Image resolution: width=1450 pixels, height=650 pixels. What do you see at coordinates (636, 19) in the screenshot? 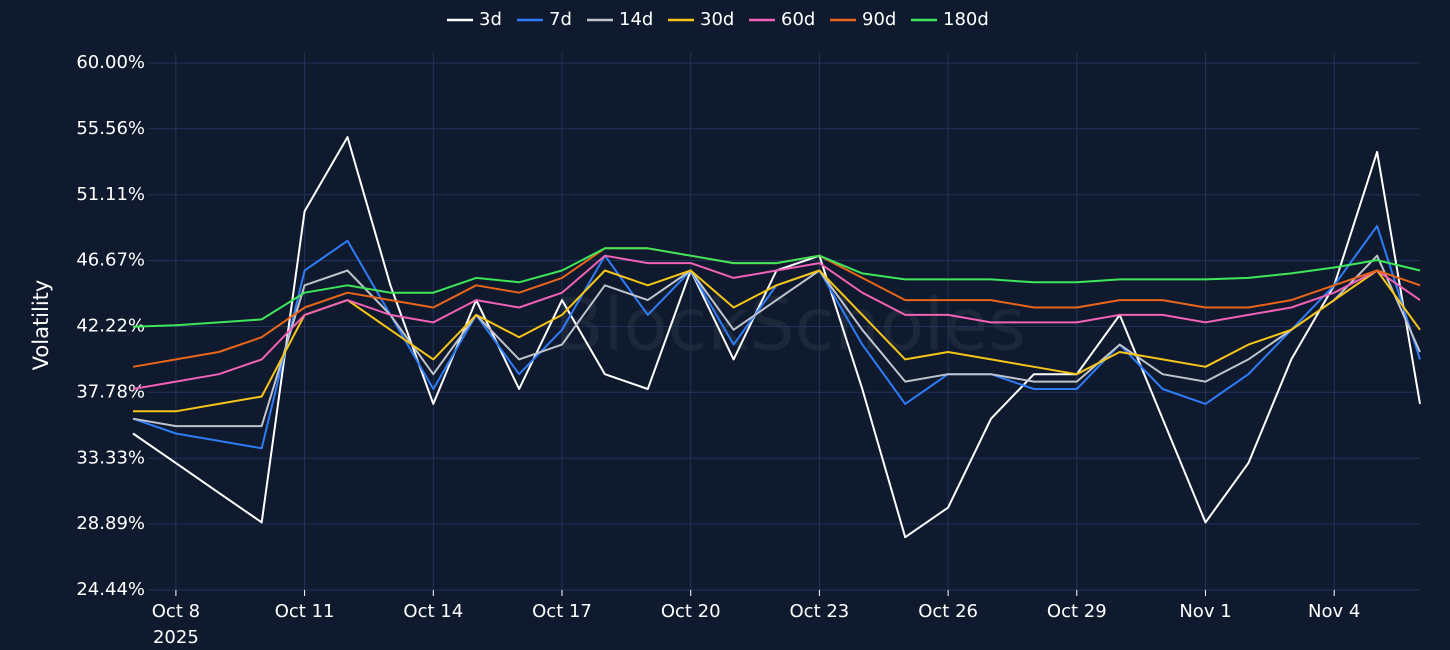
I see `legend-label: 14d` at bounding box center [636, 19].